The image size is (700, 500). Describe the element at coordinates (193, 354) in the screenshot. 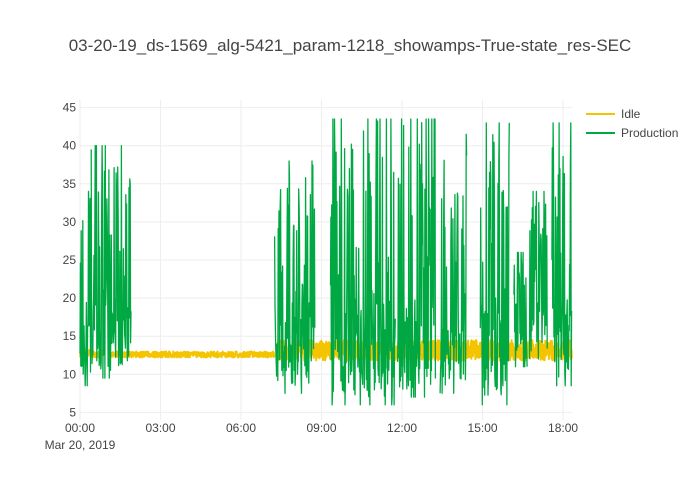

I see `series-idle-line` at that location.